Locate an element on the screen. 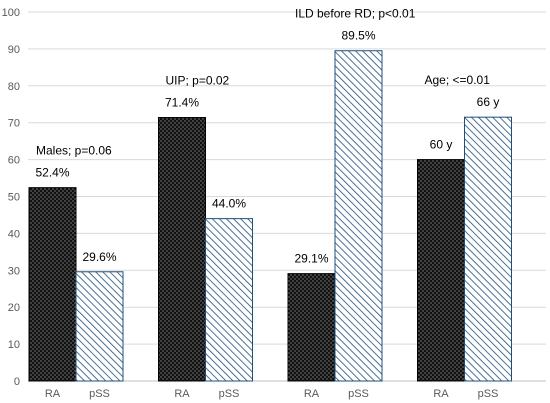 Image resolution: width=550 pixels, height=403 pixels. bar-value-label: 52.4% is located at coordinates (52, 173).